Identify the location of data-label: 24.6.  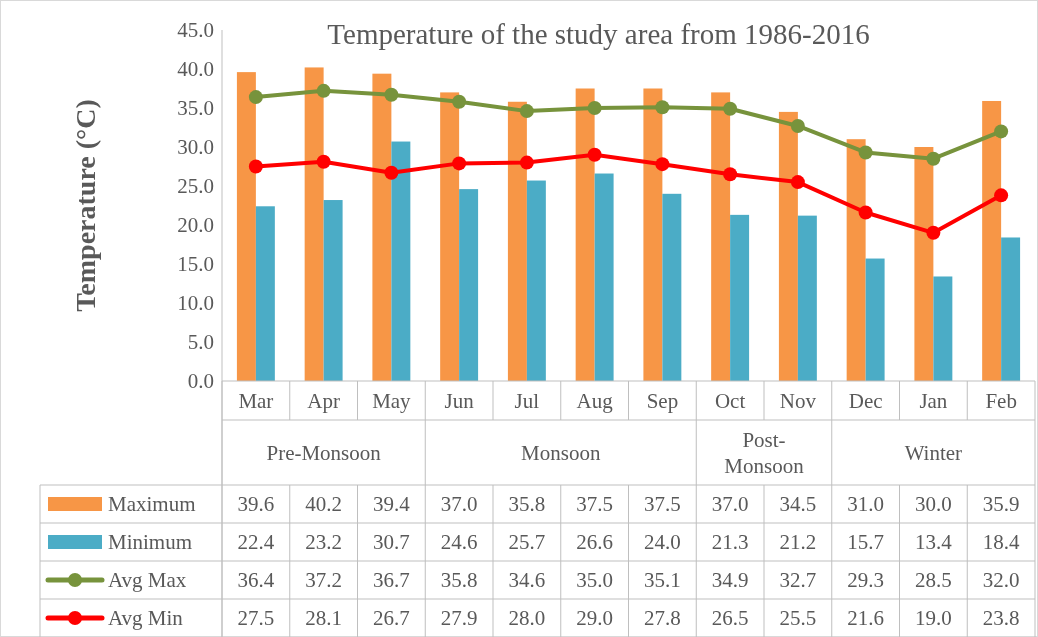
(459, 542).